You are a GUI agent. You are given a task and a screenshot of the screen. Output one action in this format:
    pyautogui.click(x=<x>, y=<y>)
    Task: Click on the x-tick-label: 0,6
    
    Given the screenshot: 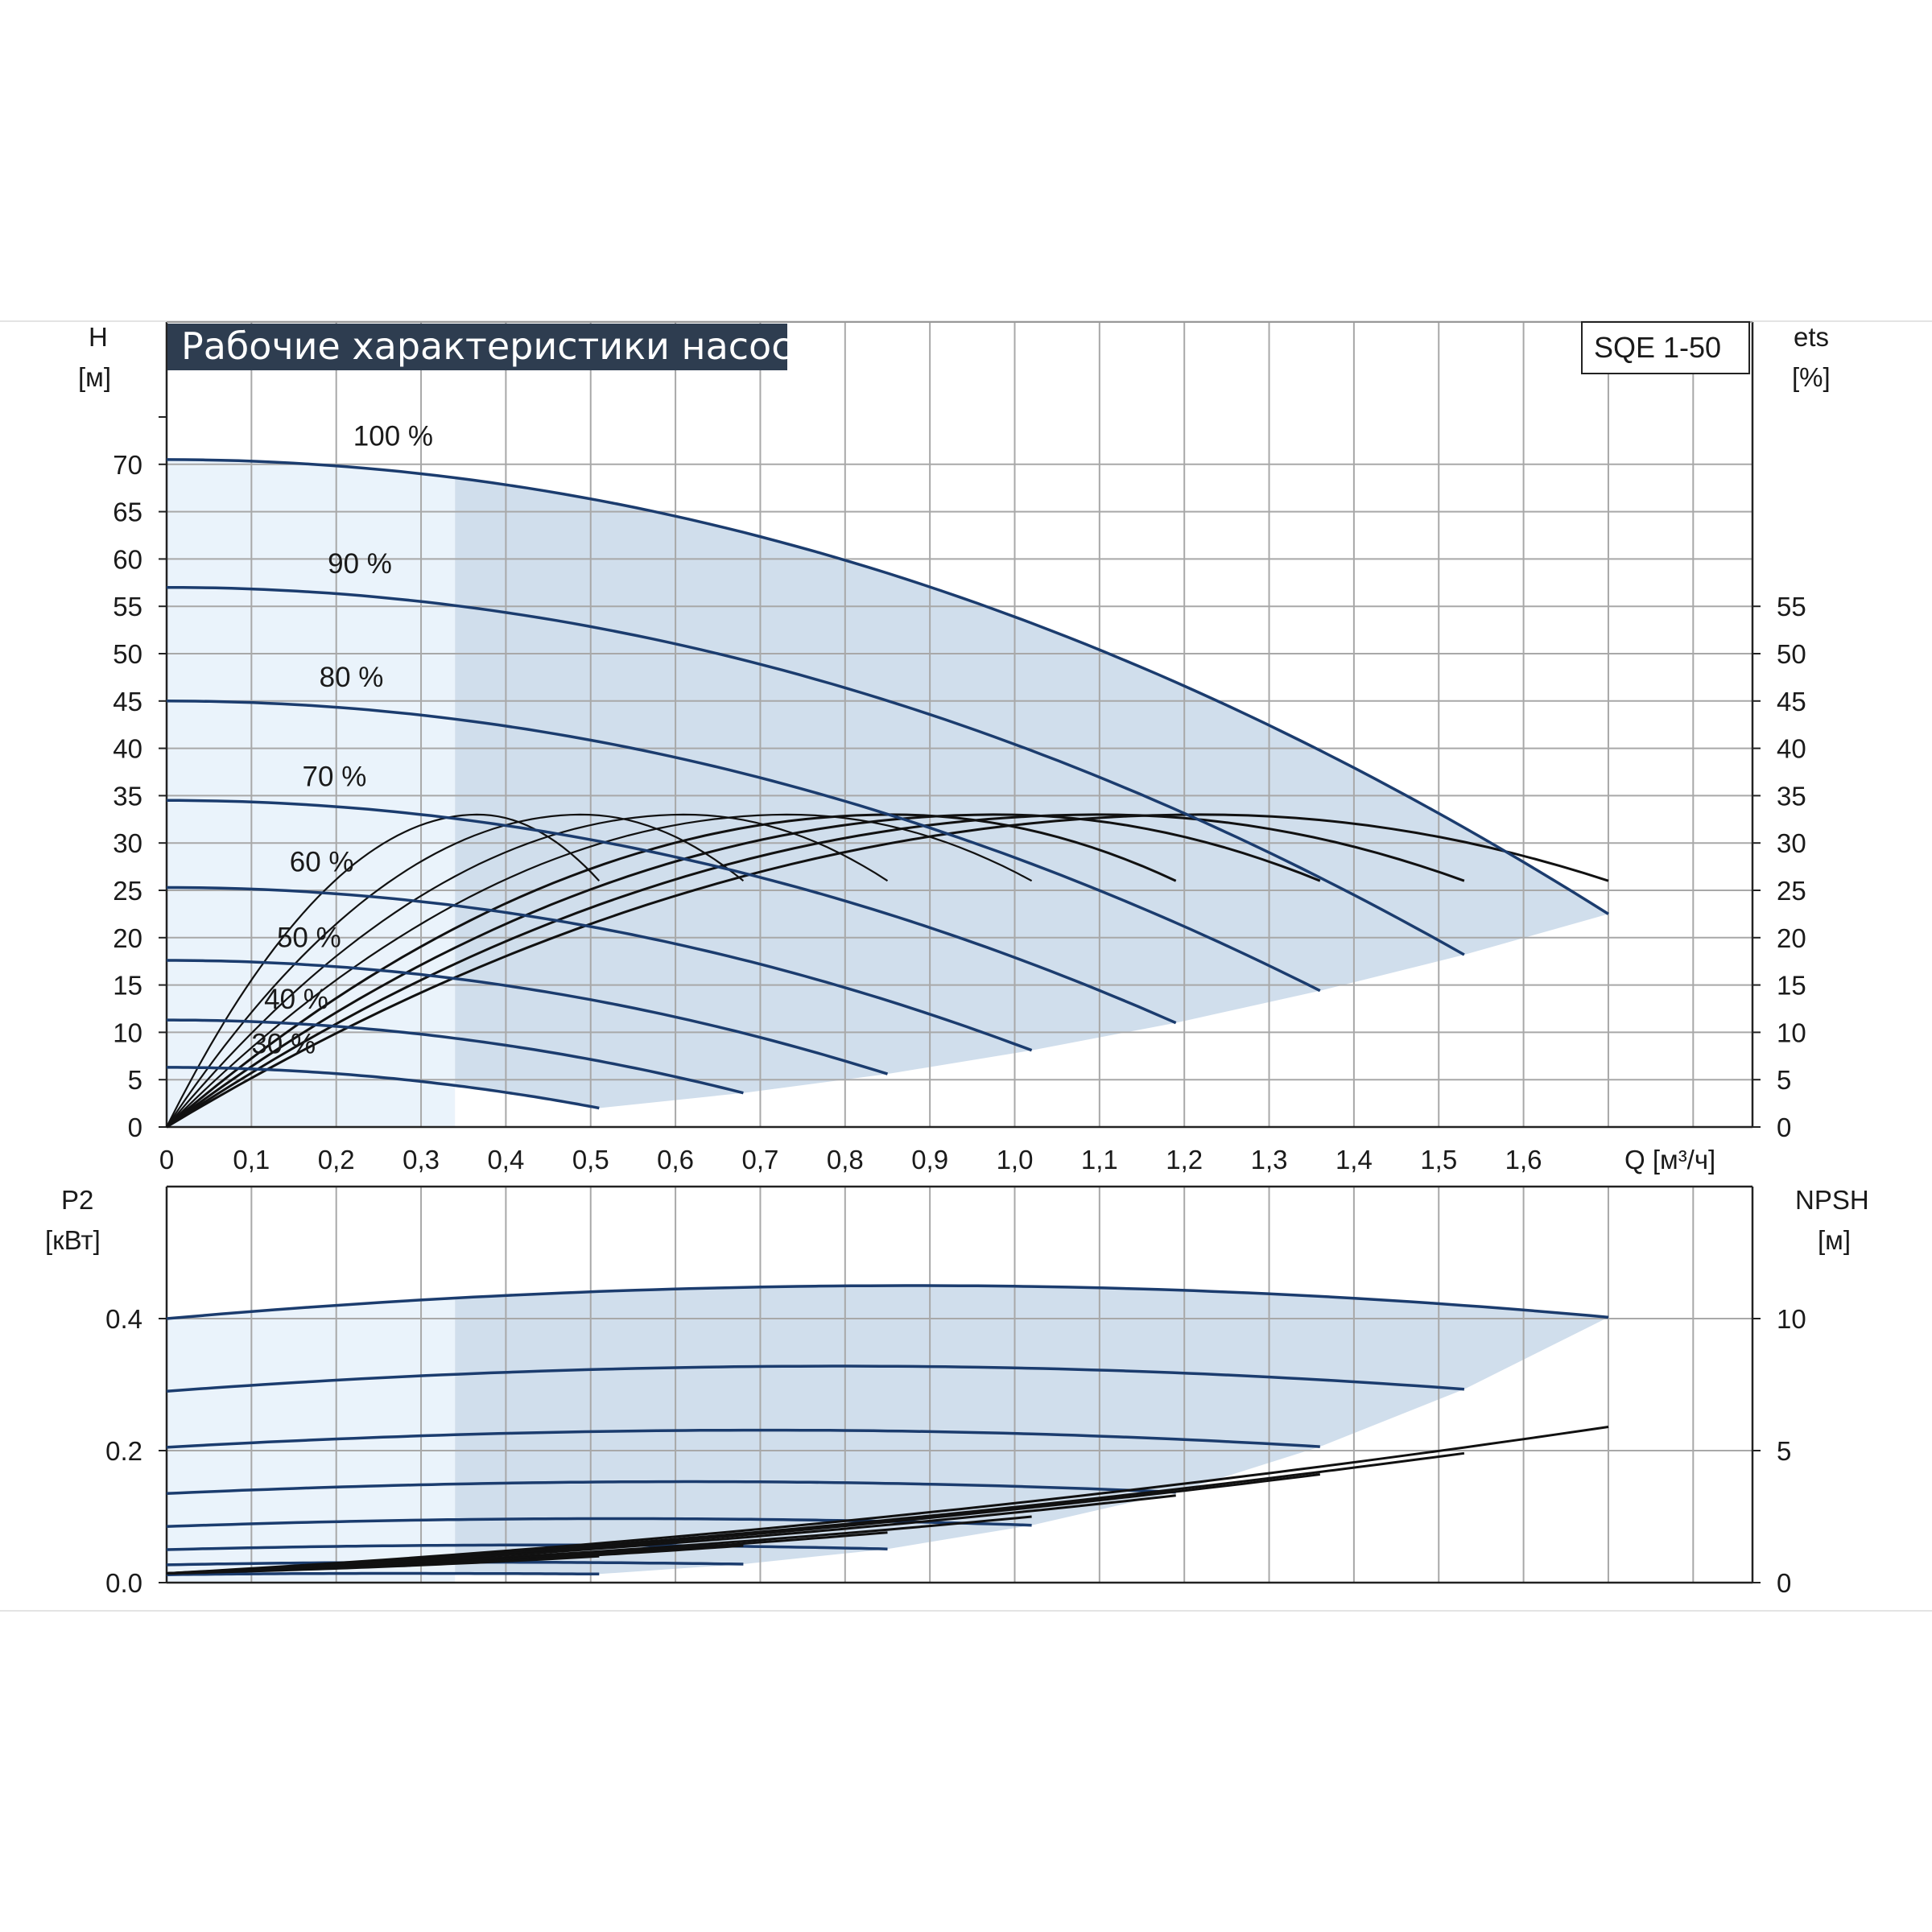 What is the action you would take?
    pyautogui.click(x=675, y=1159)
    